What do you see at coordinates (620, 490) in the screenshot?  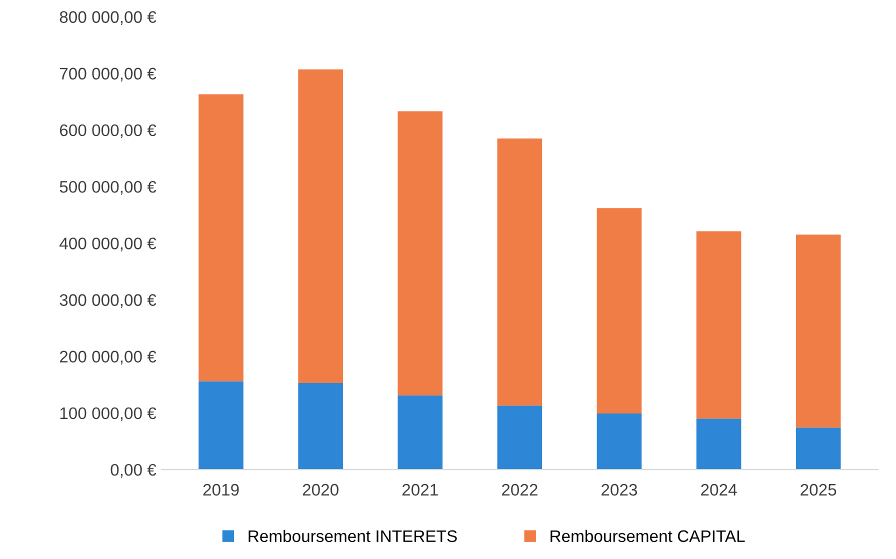 I see `x-tick-label: 2023` at bounding box center [620, 490].